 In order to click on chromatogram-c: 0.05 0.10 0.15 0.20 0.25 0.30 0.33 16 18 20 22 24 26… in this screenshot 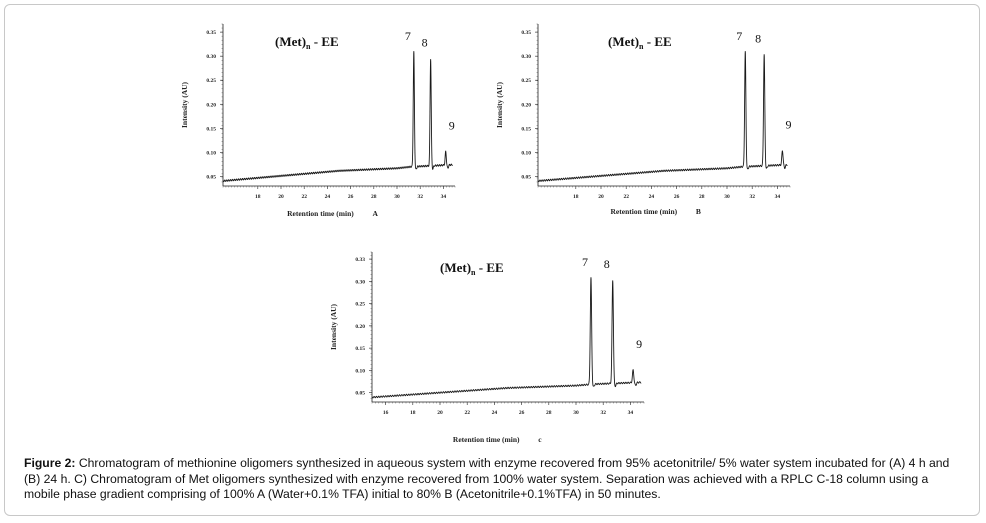, I will do `click(487, 347)`.